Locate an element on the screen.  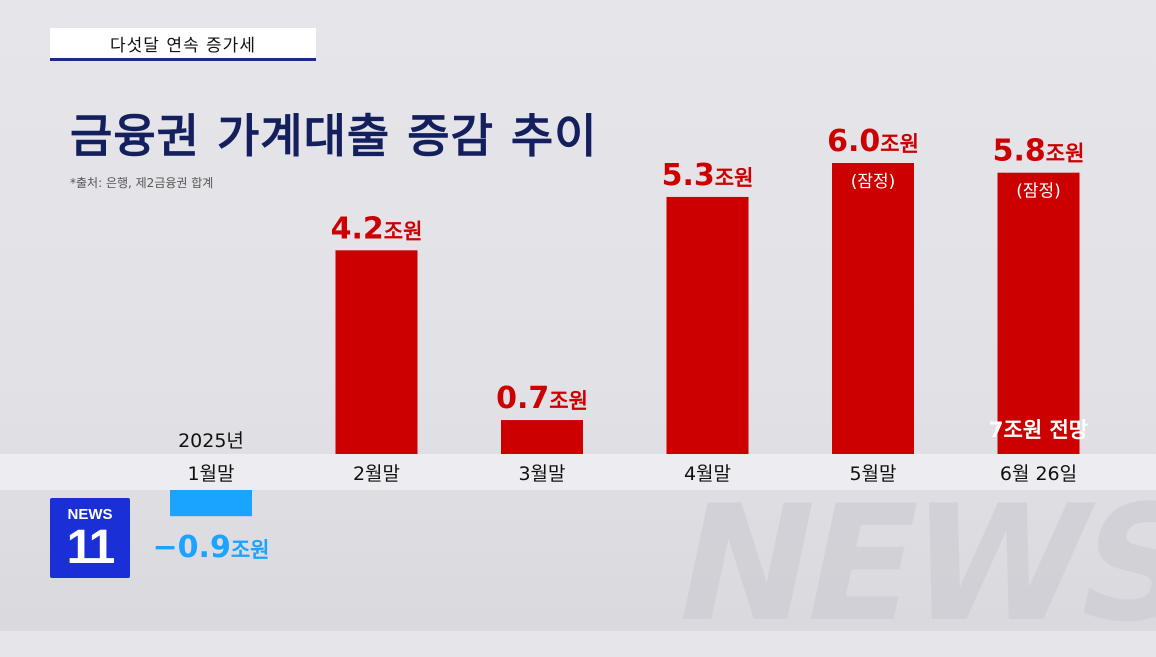
category-label-1: 1월말 is located at coordinates (210, 474).